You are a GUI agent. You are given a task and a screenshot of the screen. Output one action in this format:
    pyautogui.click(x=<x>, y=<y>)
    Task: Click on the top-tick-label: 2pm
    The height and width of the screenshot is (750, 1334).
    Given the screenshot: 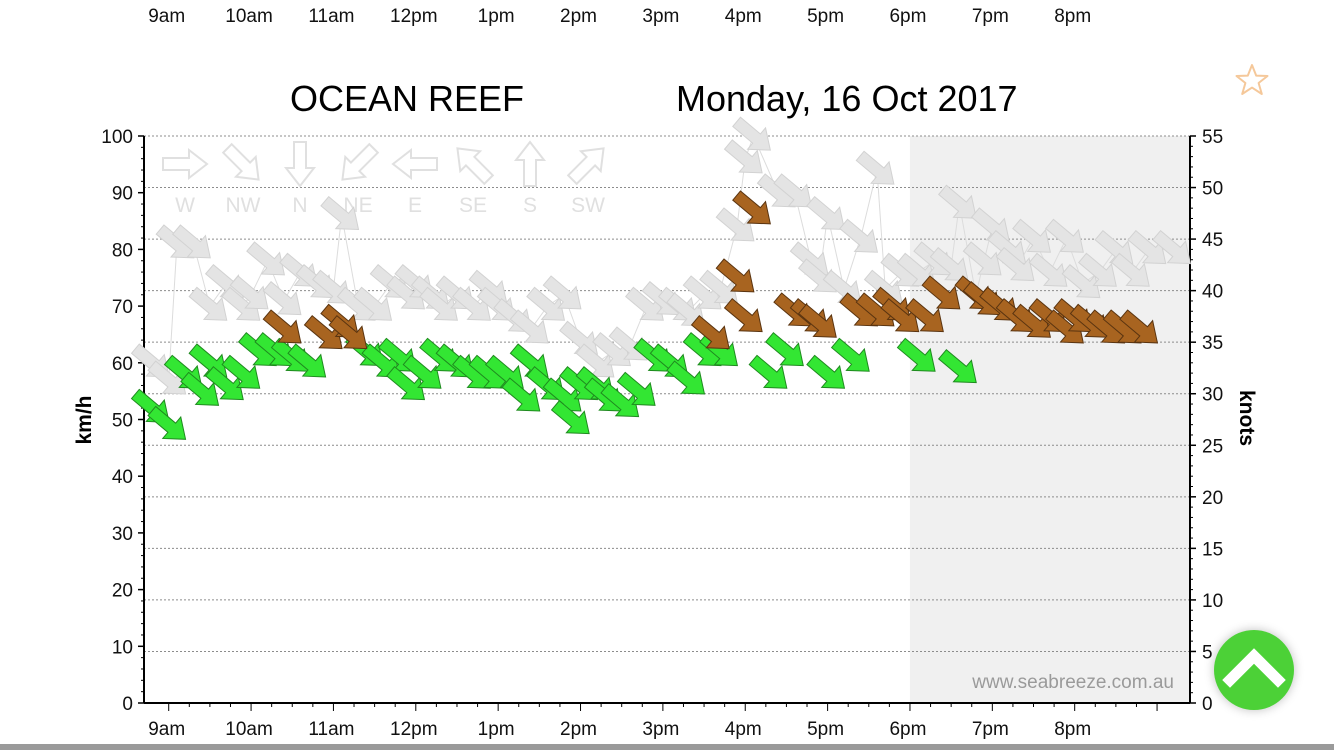 What is the action you would take?
    pyautogui.click(x=578, y=16)
    